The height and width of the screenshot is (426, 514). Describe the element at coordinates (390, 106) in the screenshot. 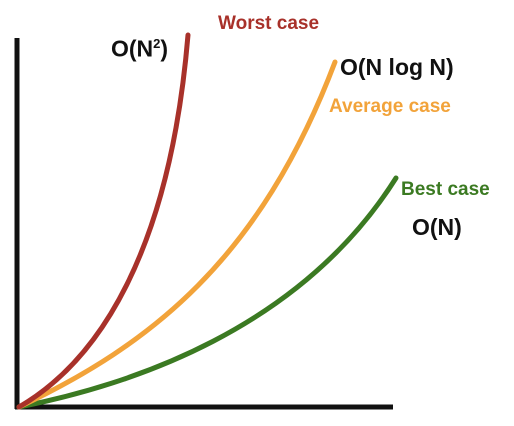

I see `average-case-label: Average case` at that location.